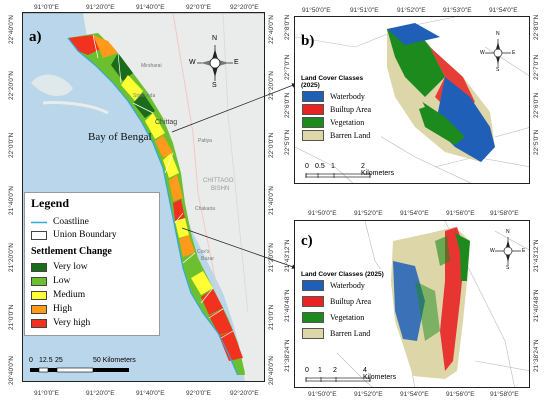 The image size is (550, 406). What do you see at coordinates (35, 37) in the screenshot?
I see `panel-label-a: a)` at bounding box center [35, 37].